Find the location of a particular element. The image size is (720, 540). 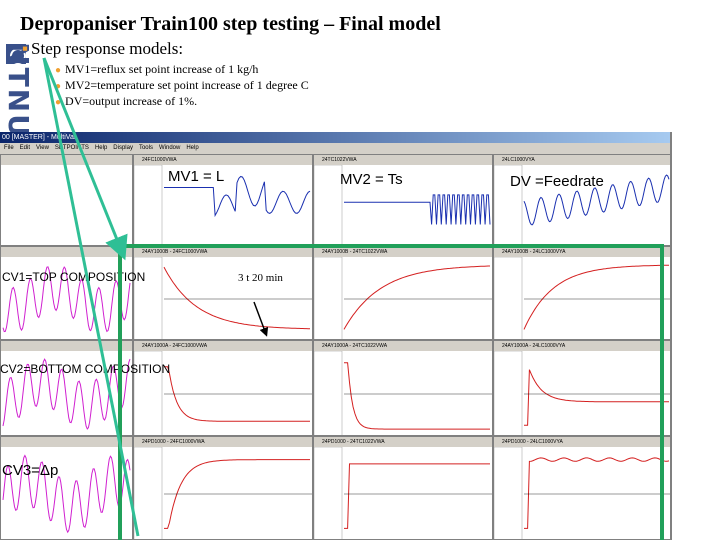

window-titlebar: 00 [MASTER] - MultiVar is located at coordinates (335, 137).